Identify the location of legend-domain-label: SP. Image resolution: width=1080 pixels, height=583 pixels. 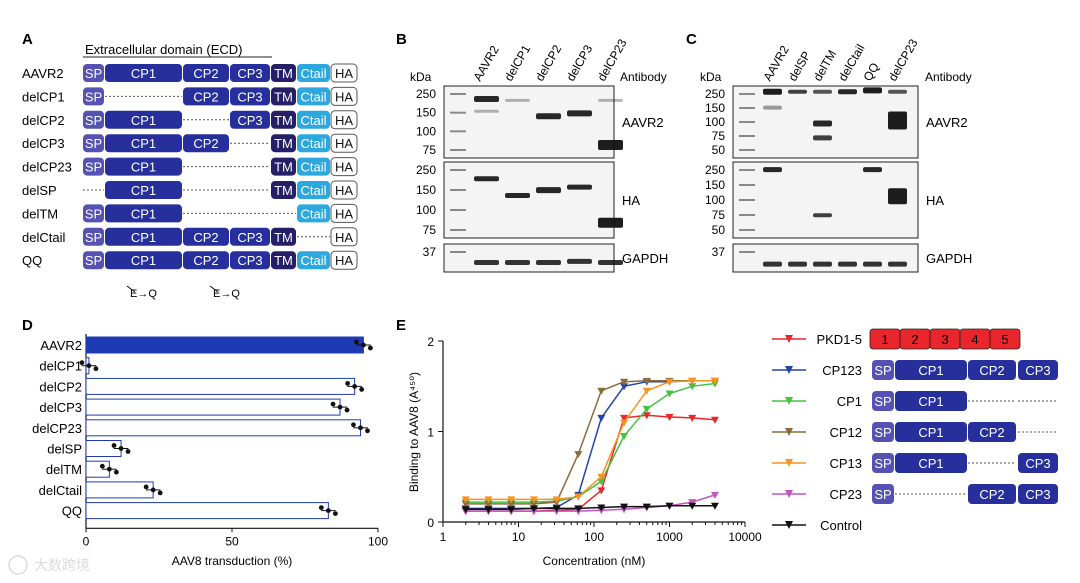
(882, 370).